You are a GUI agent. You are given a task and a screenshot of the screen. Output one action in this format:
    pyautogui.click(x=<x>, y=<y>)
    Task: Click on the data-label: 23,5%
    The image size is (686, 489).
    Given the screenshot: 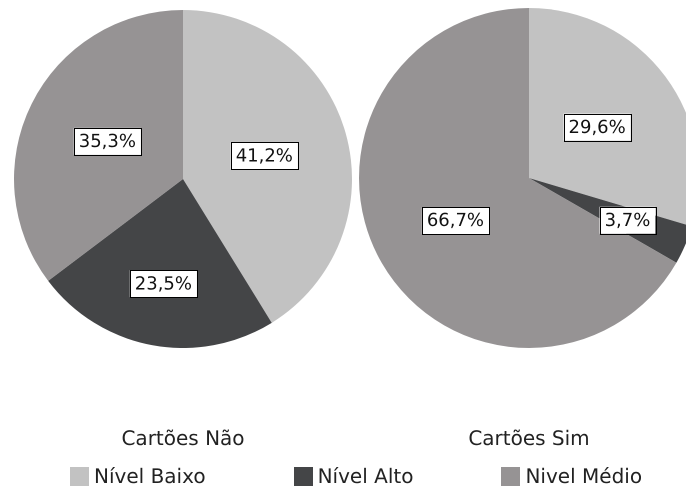 What is the action you would take?
    pyautogui.click(x=163, y=283)
    